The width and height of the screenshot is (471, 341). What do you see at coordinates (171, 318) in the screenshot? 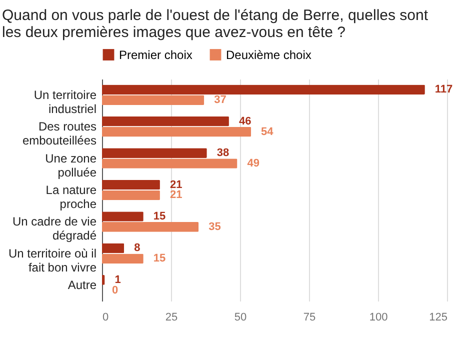
I see `x-tick-label: 25` at bounding box center [171, 318].